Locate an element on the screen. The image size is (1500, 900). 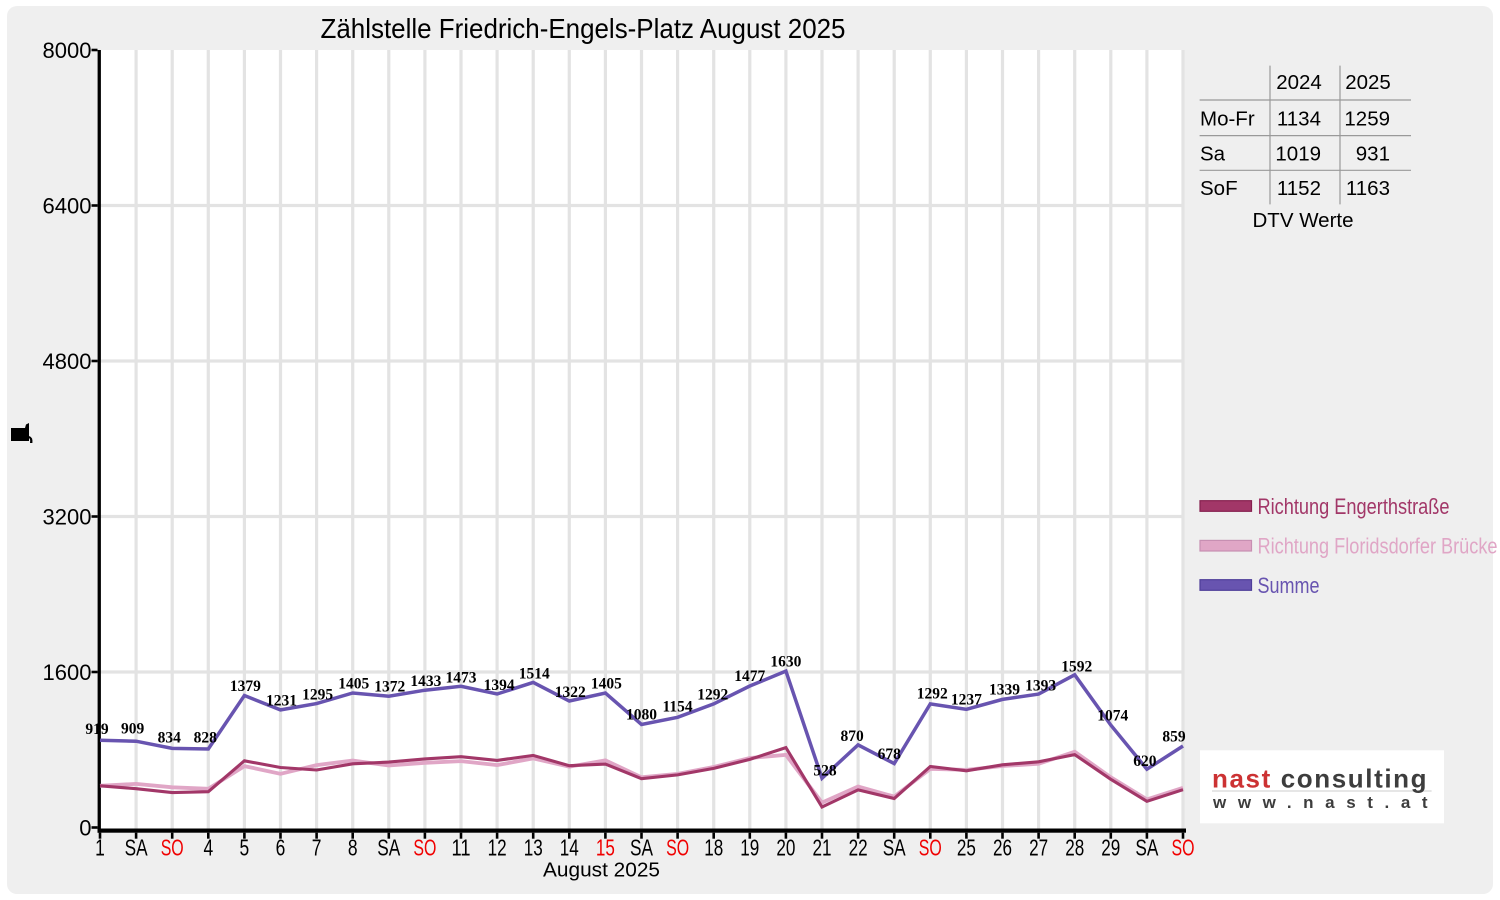
svg-text: 1322 is located at coordinates (570, 692).